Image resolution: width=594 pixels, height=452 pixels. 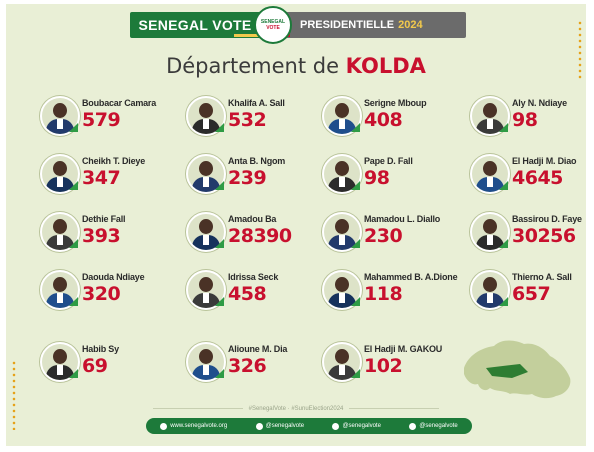 What do you see at coordinates (119, 103) in the screenshot?
I see `candidate-name: Boubacar Camara` at bounding box center [119, 103].